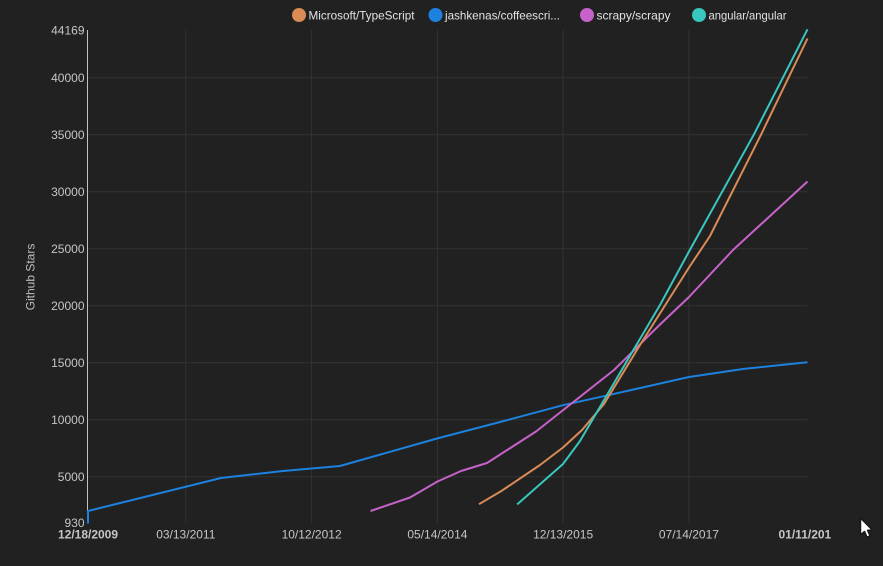 The width and height of the screenshot is (883, 566). I want to click on svg-text: 10000, so click(68, 420).